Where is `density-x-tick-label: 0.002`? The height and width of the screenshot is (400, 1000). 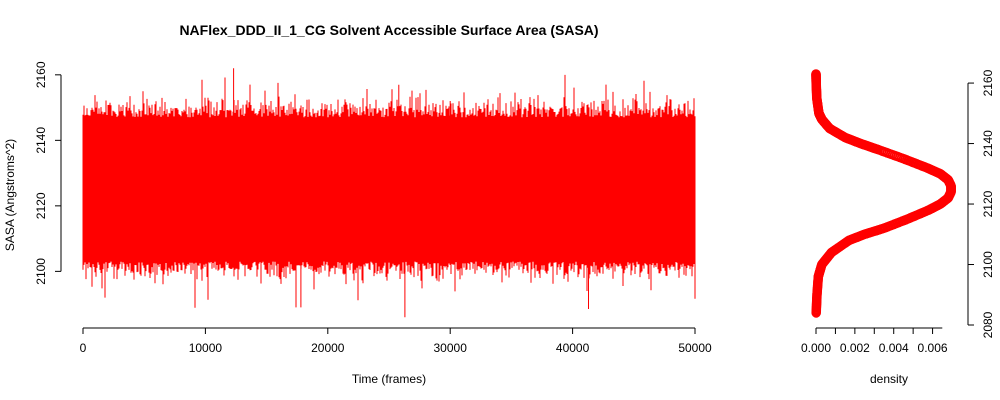
density-x-tick-label: 0.002 is located at coordinates (855, 348).